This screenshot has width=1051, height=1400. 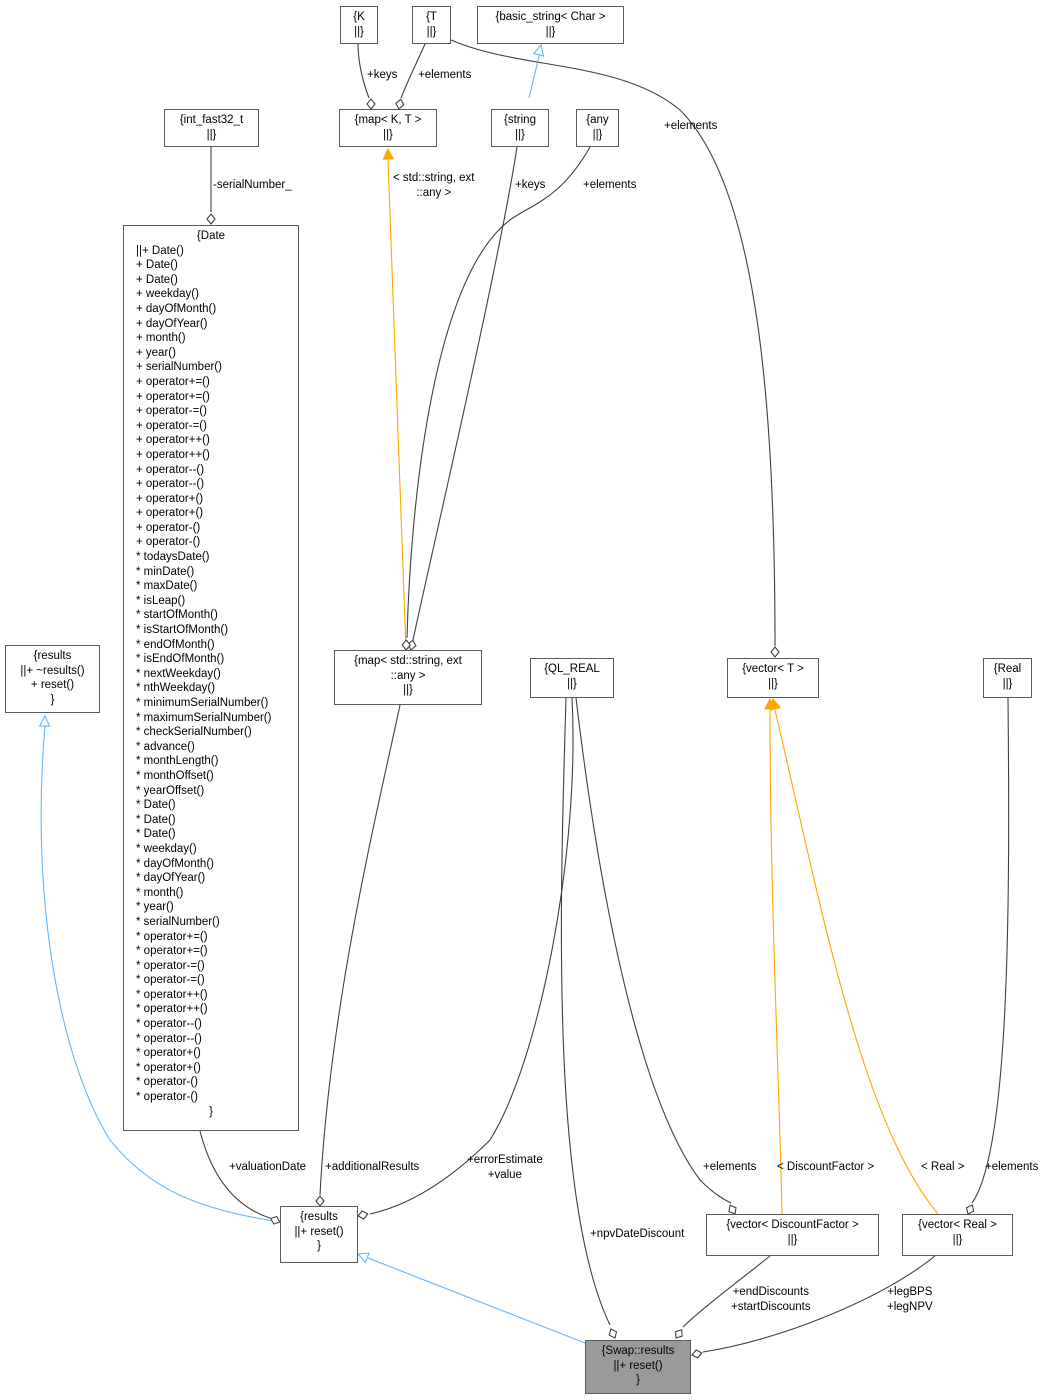 What do you see at coordinates (610, 185) in the screenshot?
I see `edge-label-elements-any: +elements` at bounding box center [610, 185].